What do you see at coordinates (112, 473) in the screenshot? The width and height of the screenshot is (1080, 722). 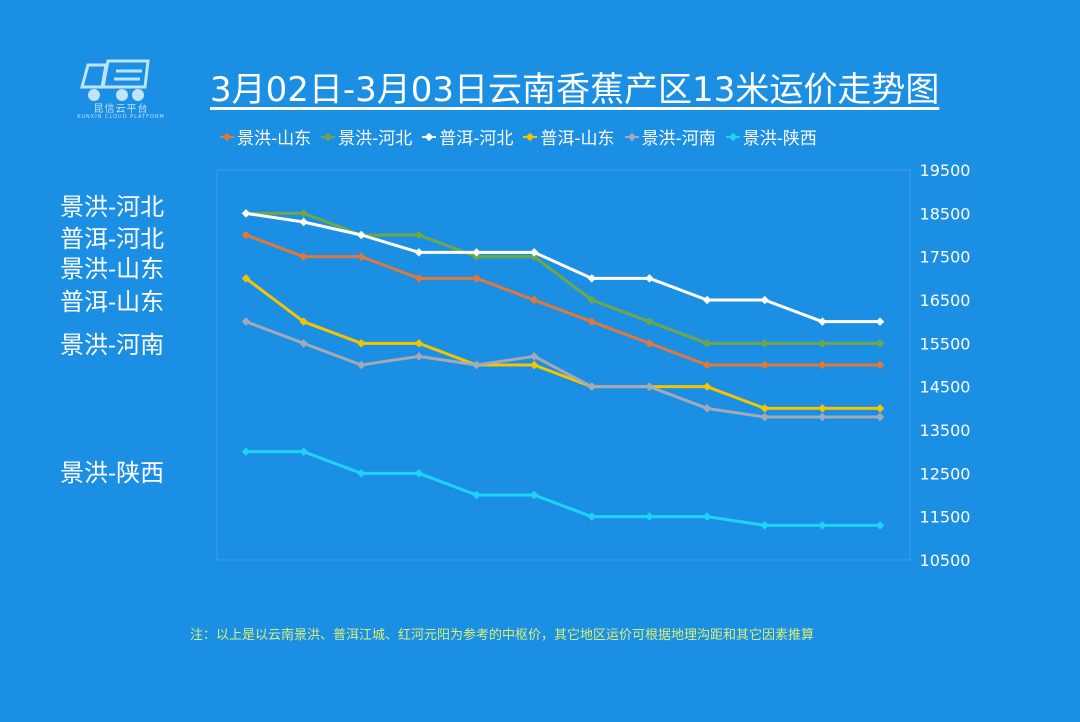 I see `left-label: 景洪-陕西` at bounding box center [112, 473].